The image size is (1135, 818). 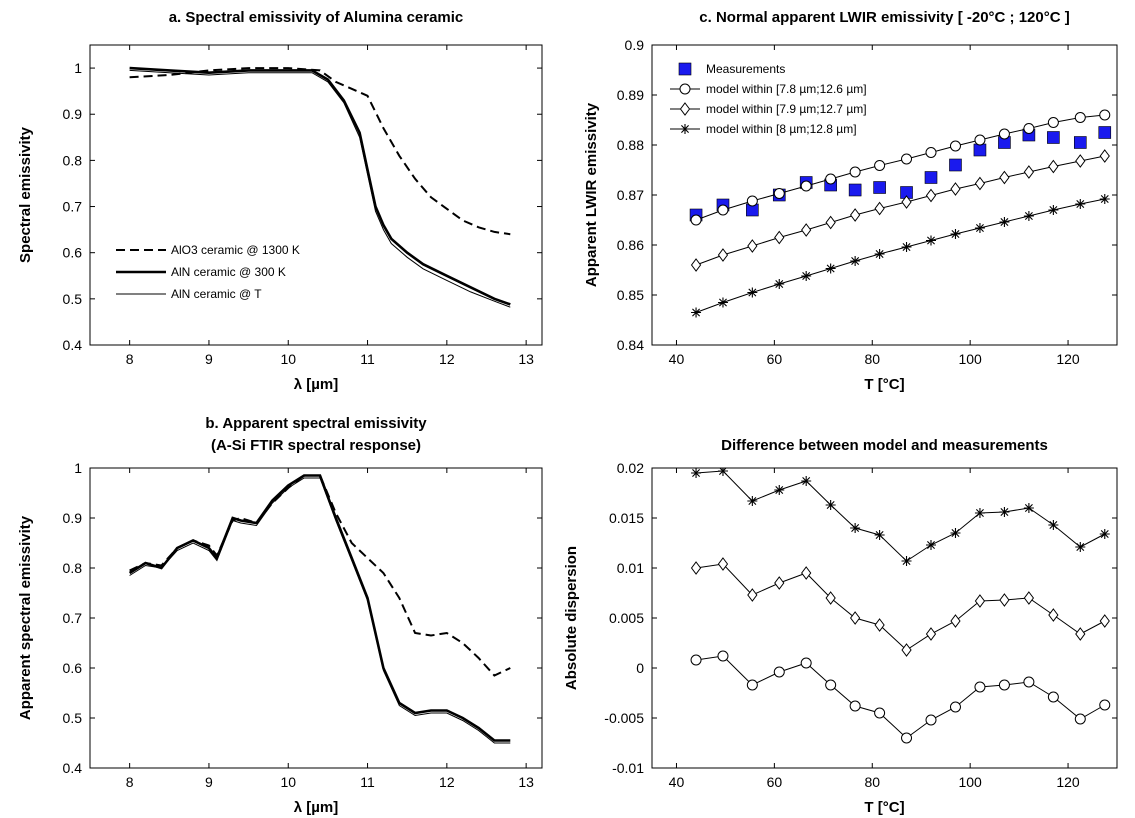 What do you see at coordinates (73, 718) in the screenshot?
I see `y-tick-label: 0.5` at bounding box center [73, 718].